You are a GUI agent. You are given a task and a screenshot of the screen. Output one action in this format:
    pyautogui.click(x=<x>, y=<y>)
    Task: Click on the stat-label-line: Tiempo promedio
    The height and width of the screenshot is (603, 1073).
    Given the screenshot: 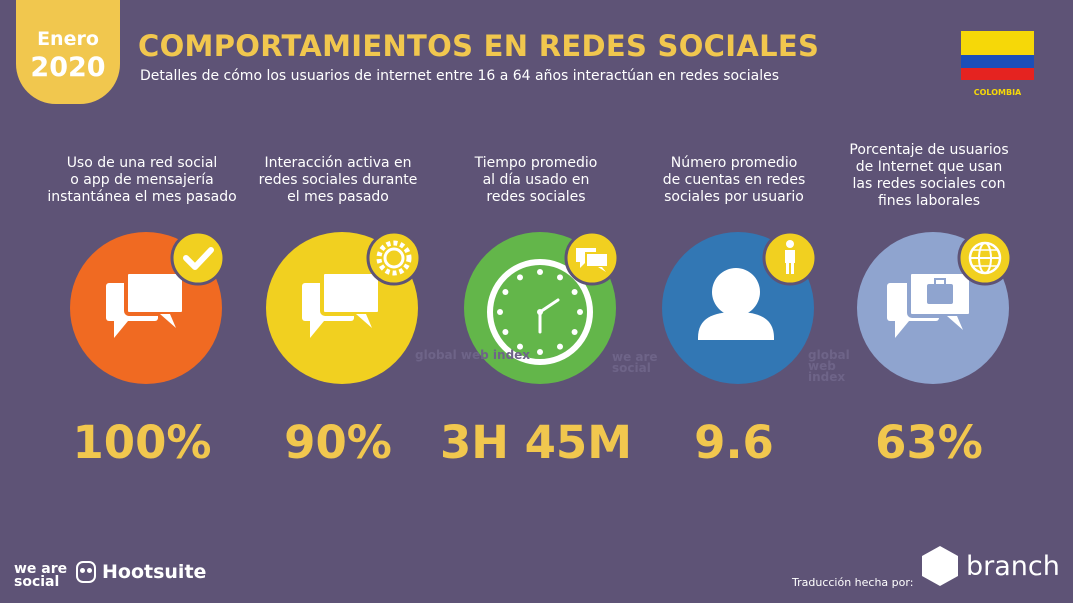 What is the action you would take?
    pyautogui.click(x=536, y=163)
    